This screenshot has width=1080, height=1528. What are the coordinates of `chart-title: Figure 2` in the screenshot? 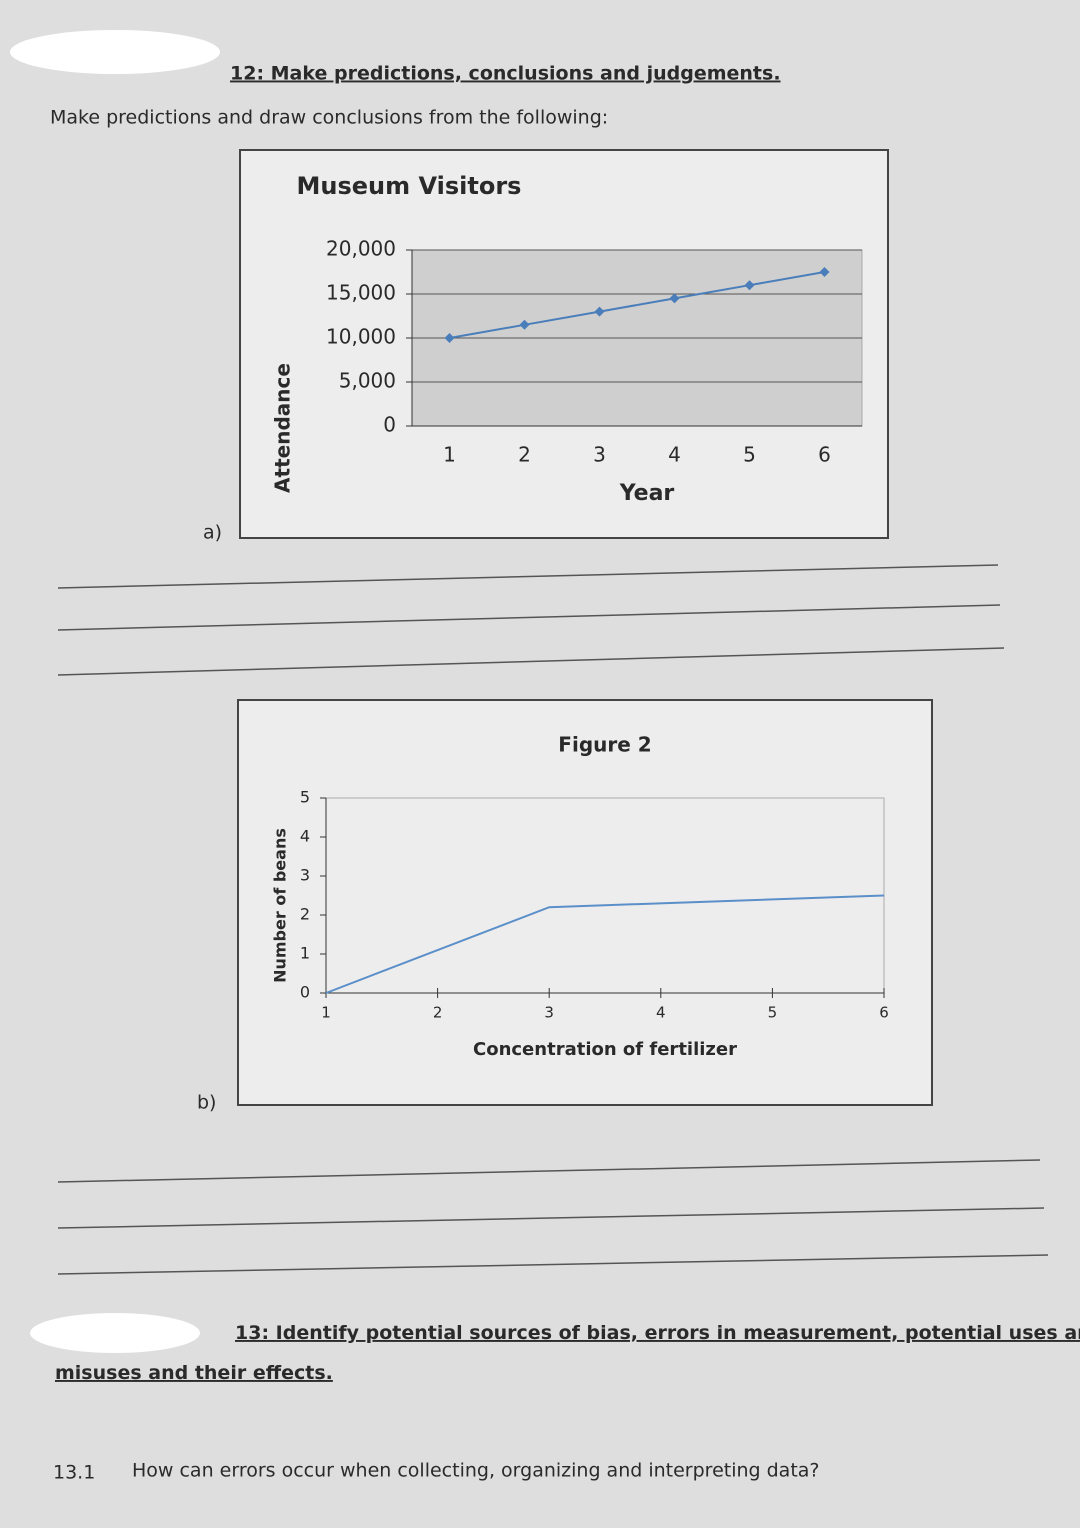 It's located at (604, 745).